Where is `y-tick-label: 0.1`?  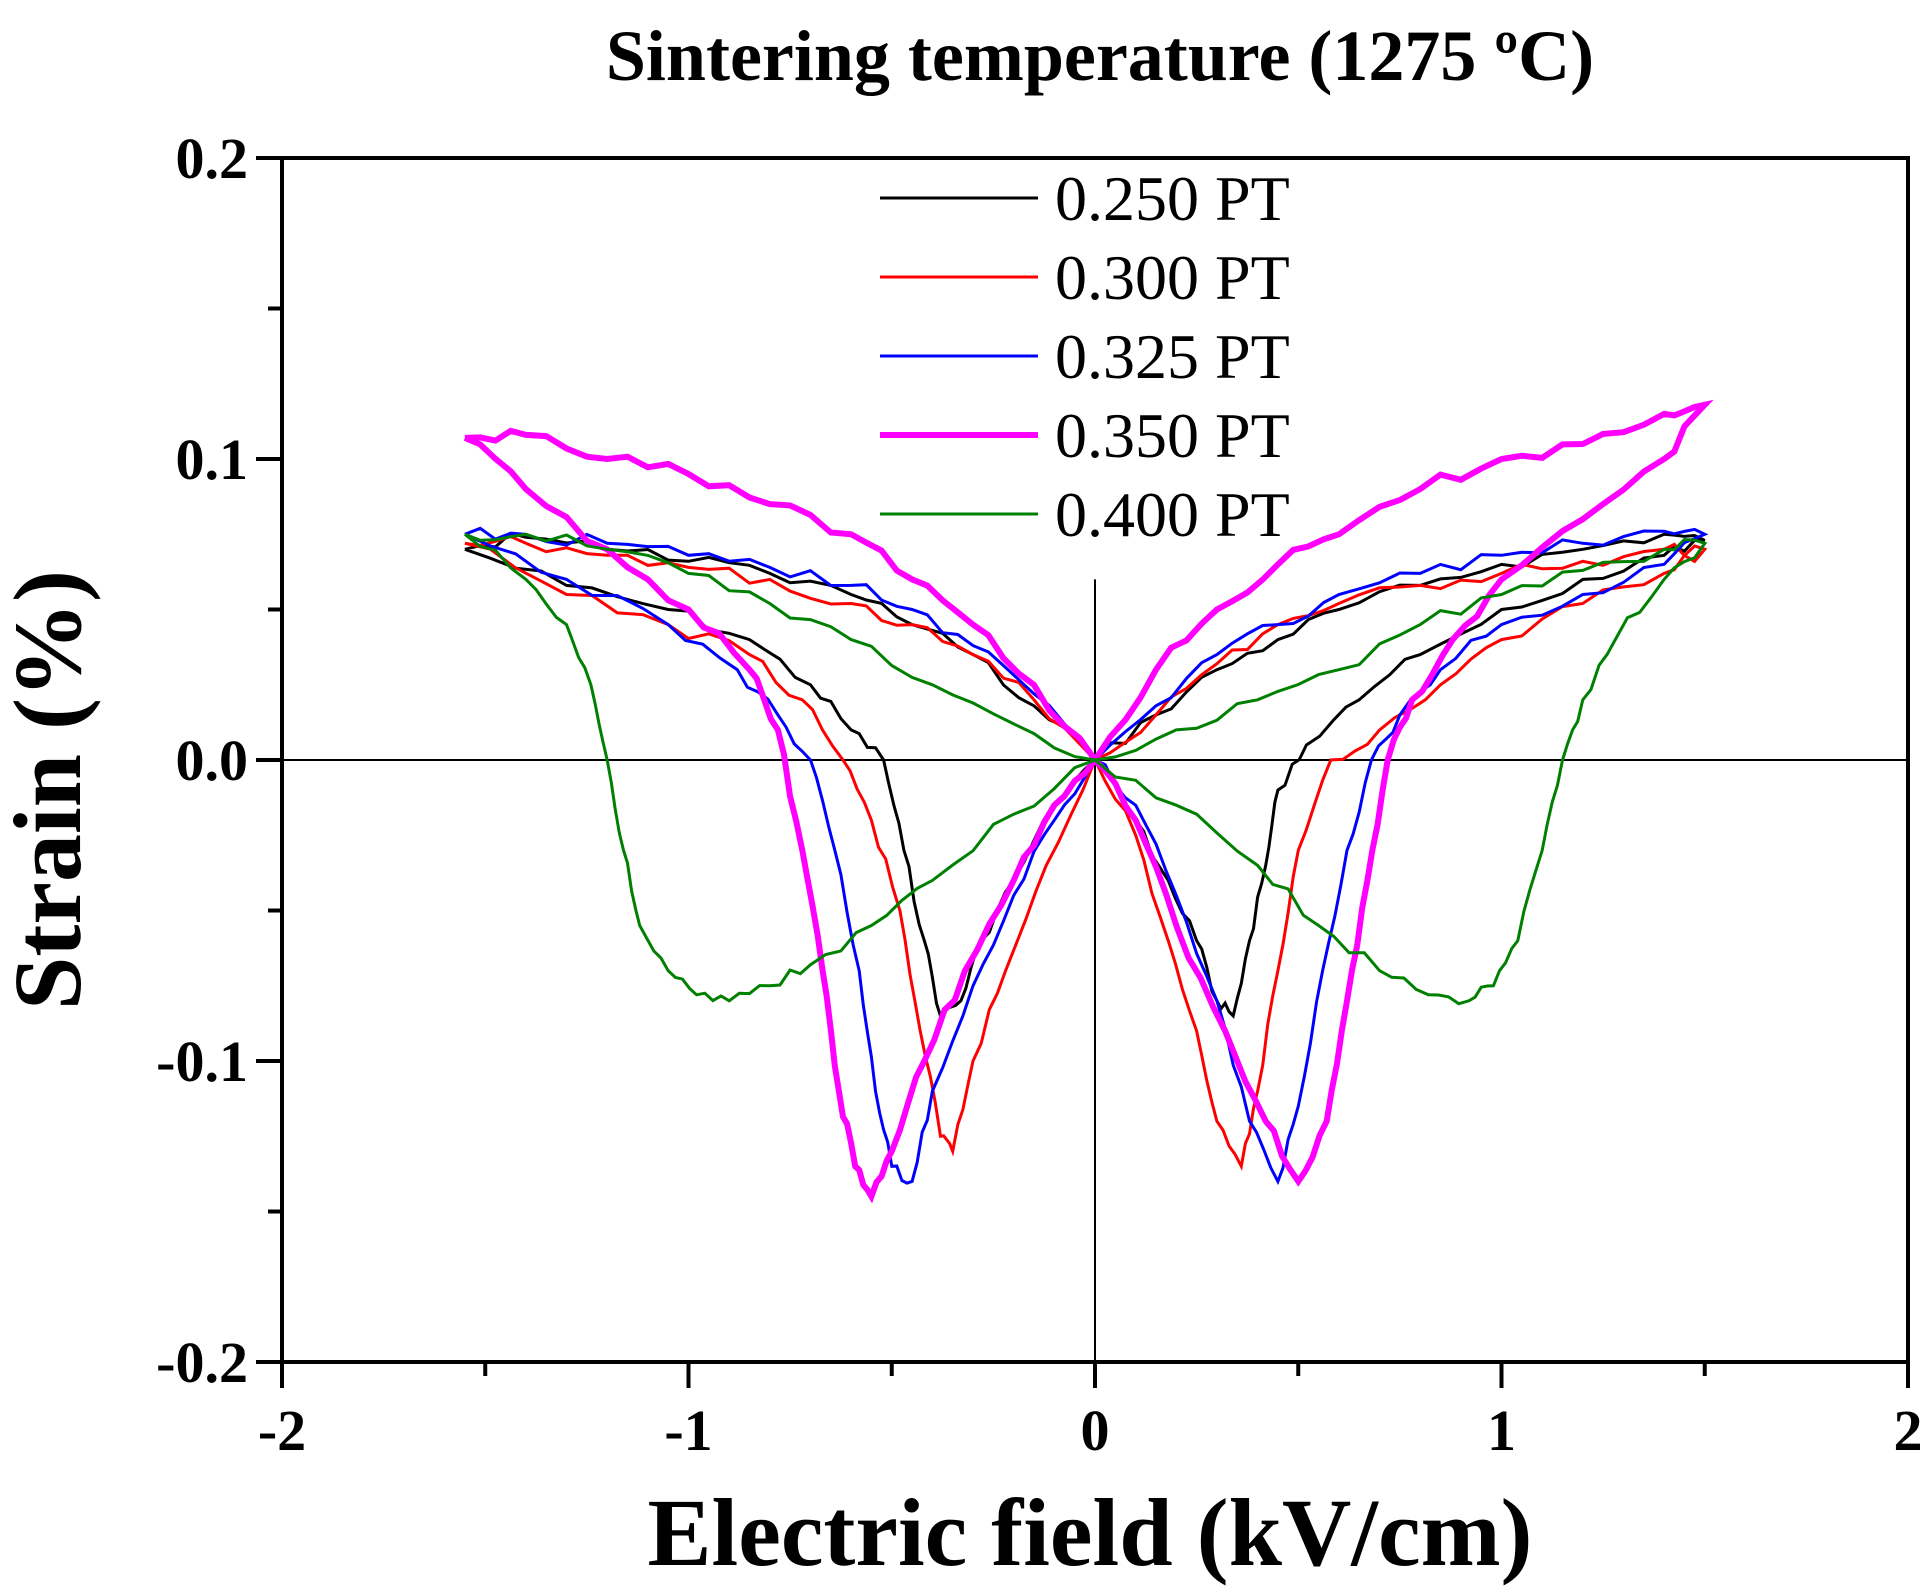
y-tick-label: 0.1 is located at coordinates (212, 459).